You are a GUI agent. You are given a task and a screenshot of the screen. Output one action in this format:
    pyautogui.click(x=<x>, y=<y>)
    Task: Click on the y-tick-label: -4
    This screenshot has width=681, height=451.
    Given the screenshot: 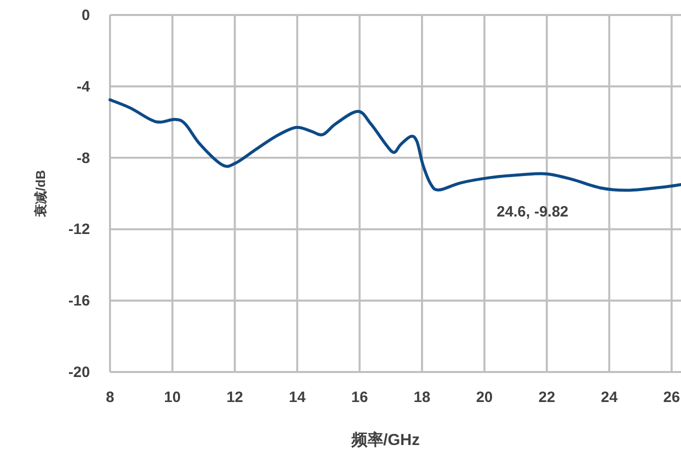 What is the action you would take?
    pyautogui.click(x=83, y=87)
    